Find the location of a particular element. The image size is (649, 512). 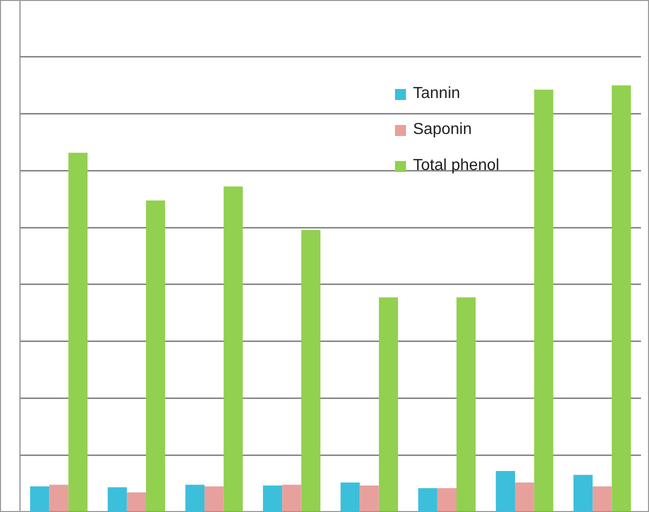

legend-label: Saponin is located at coordinates (442, 130).